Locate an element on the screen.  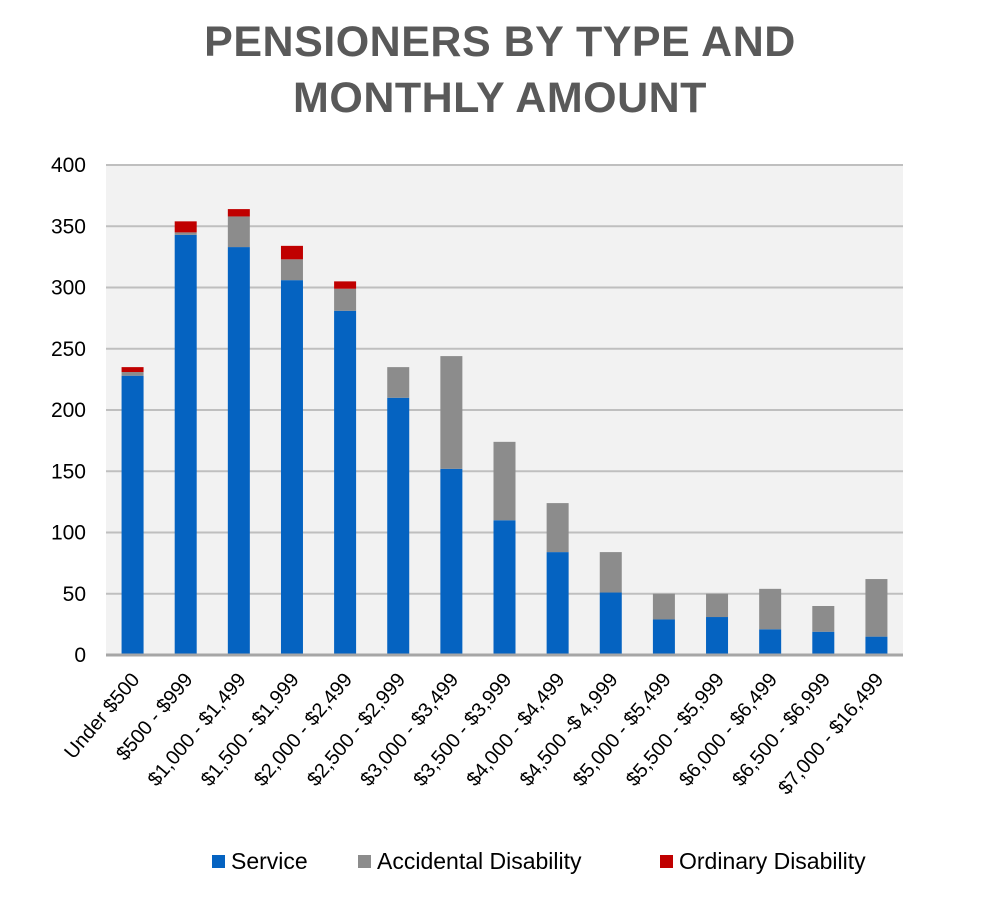
y-axis-ticks: 0 50 100 150 200 250 300 350 400 is located at coordinates (68, 410).